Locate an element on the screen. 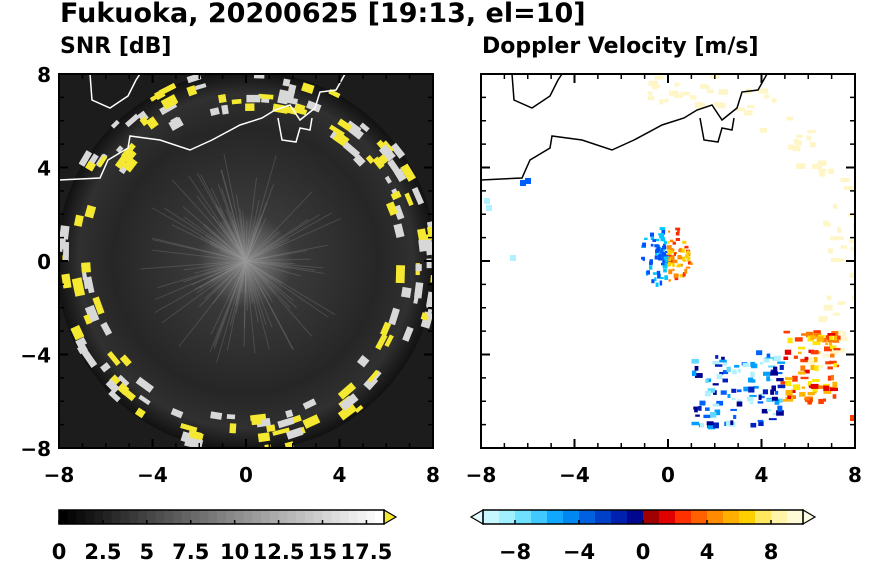 The width and height of the screenshot is (870, 570). snr-coastline-harbor is located at coordinates (295, 130).